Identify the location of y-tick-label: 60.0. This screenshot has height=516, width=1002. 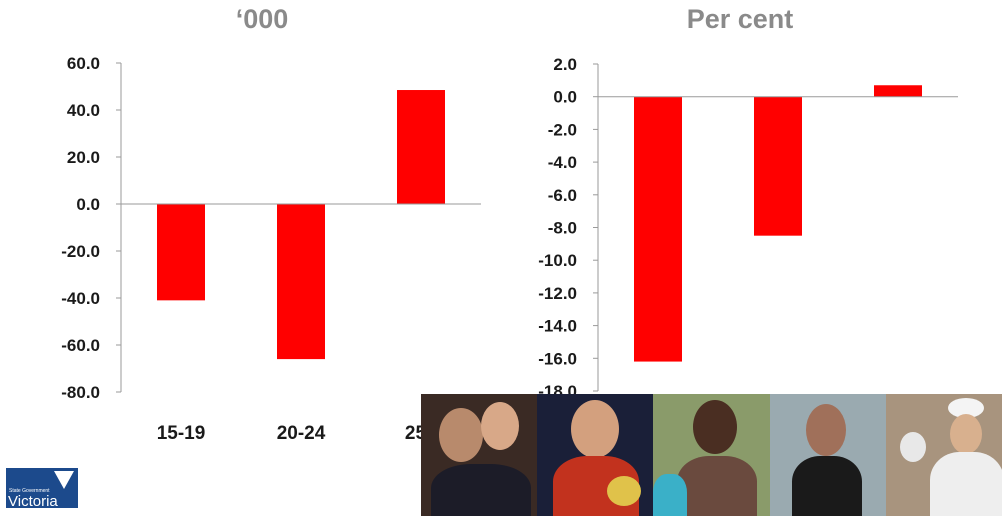
(83, 63).